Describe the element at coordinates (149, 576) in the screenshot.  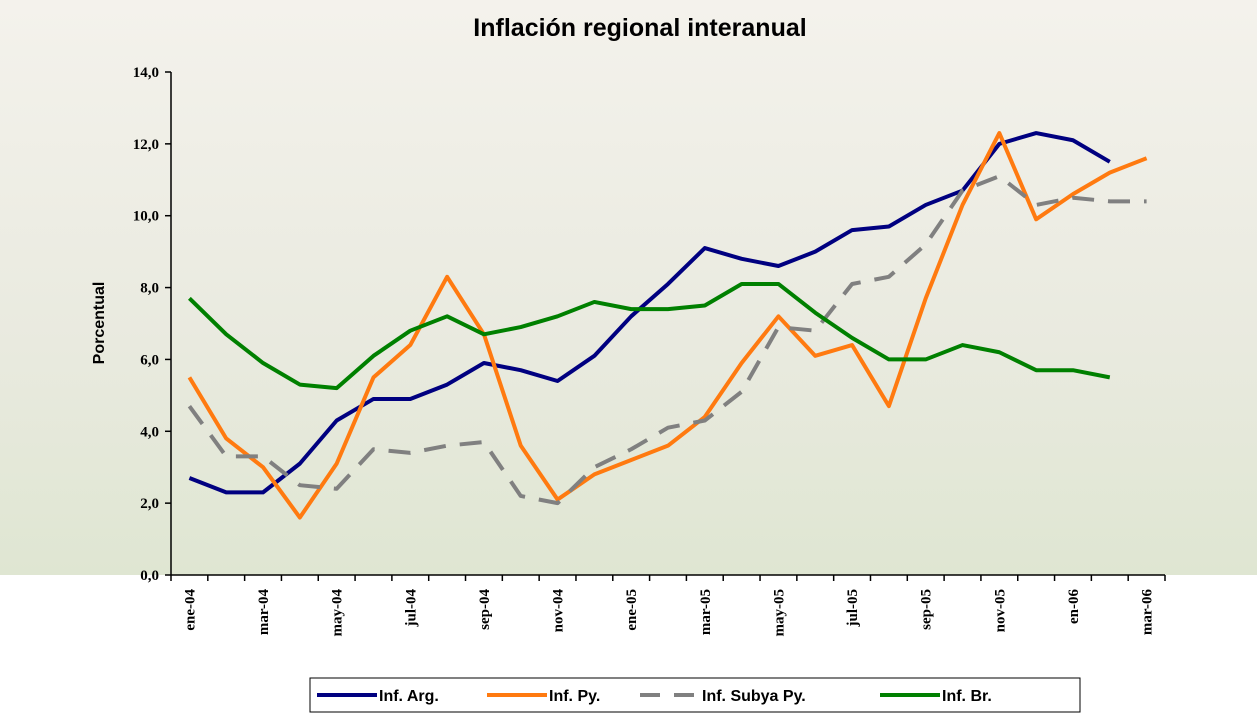
I see `y-tick-label: 0,0` at that location.